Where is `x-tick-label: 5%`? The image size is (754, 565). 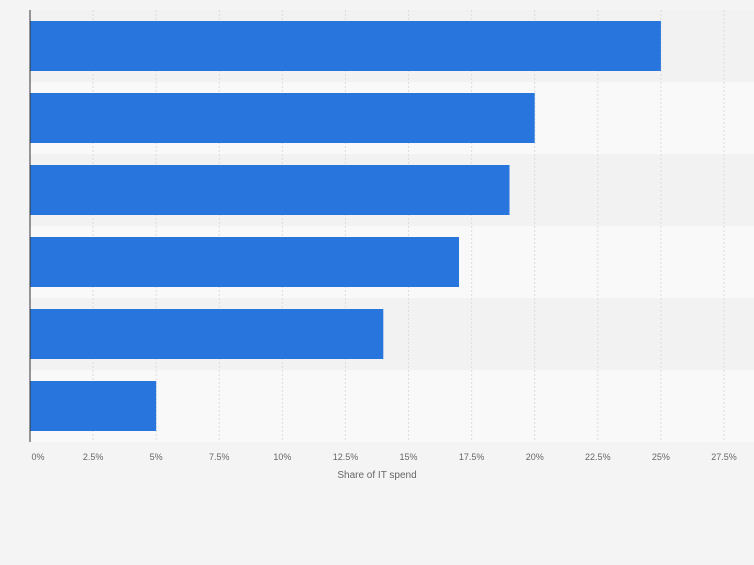 x-tick-label: 5% is located at coordinates (156, 457).